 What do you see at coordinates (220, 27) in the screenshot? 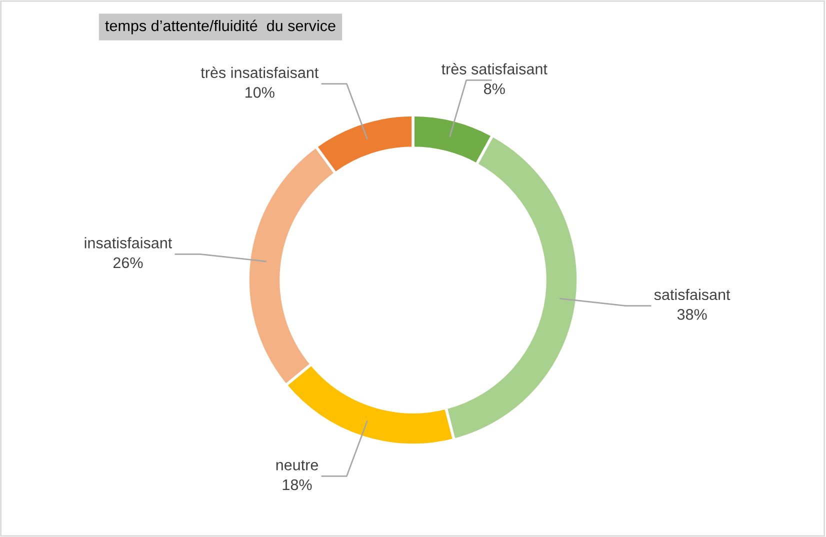
I see `chart-title: temps d’attente/fluidité du service` at bounding box center [220, 27].